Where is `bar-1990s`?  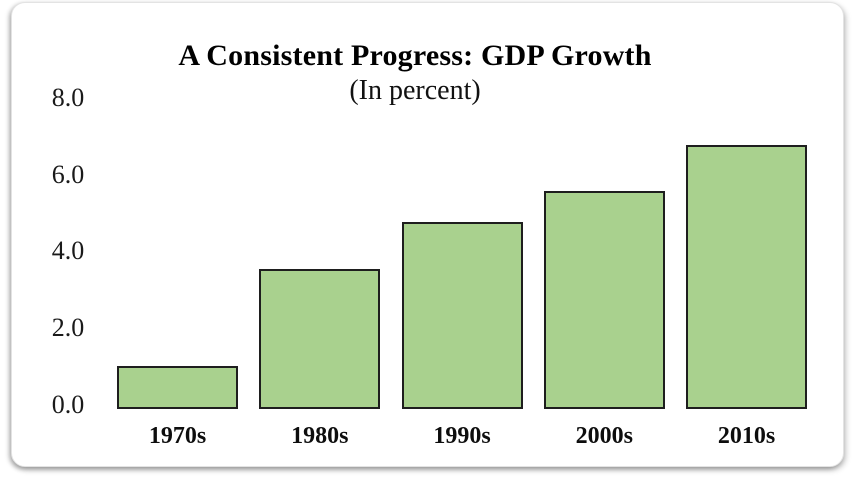
bar-1990s is located at coordinates (462, 315).